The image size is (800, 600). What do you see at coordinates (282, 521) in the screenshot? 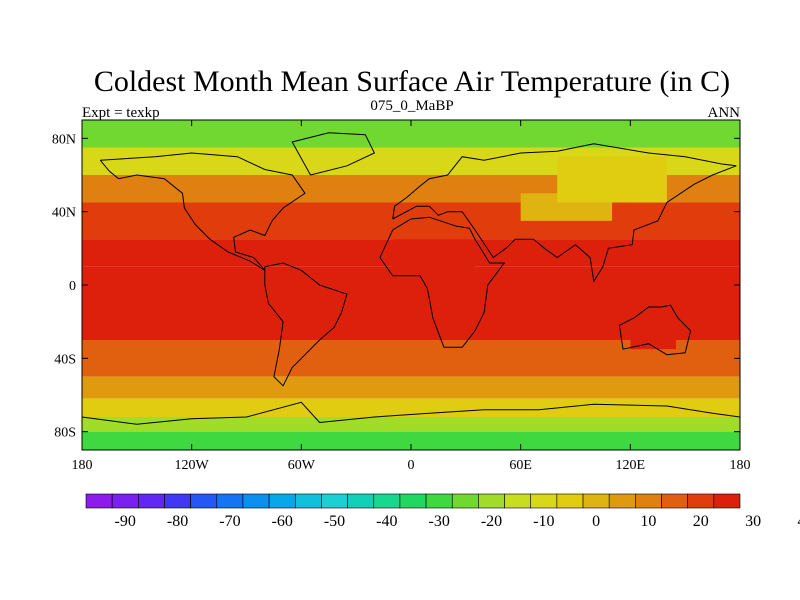
I see `colorbar-label: -60` at bounding box center [282, 521].